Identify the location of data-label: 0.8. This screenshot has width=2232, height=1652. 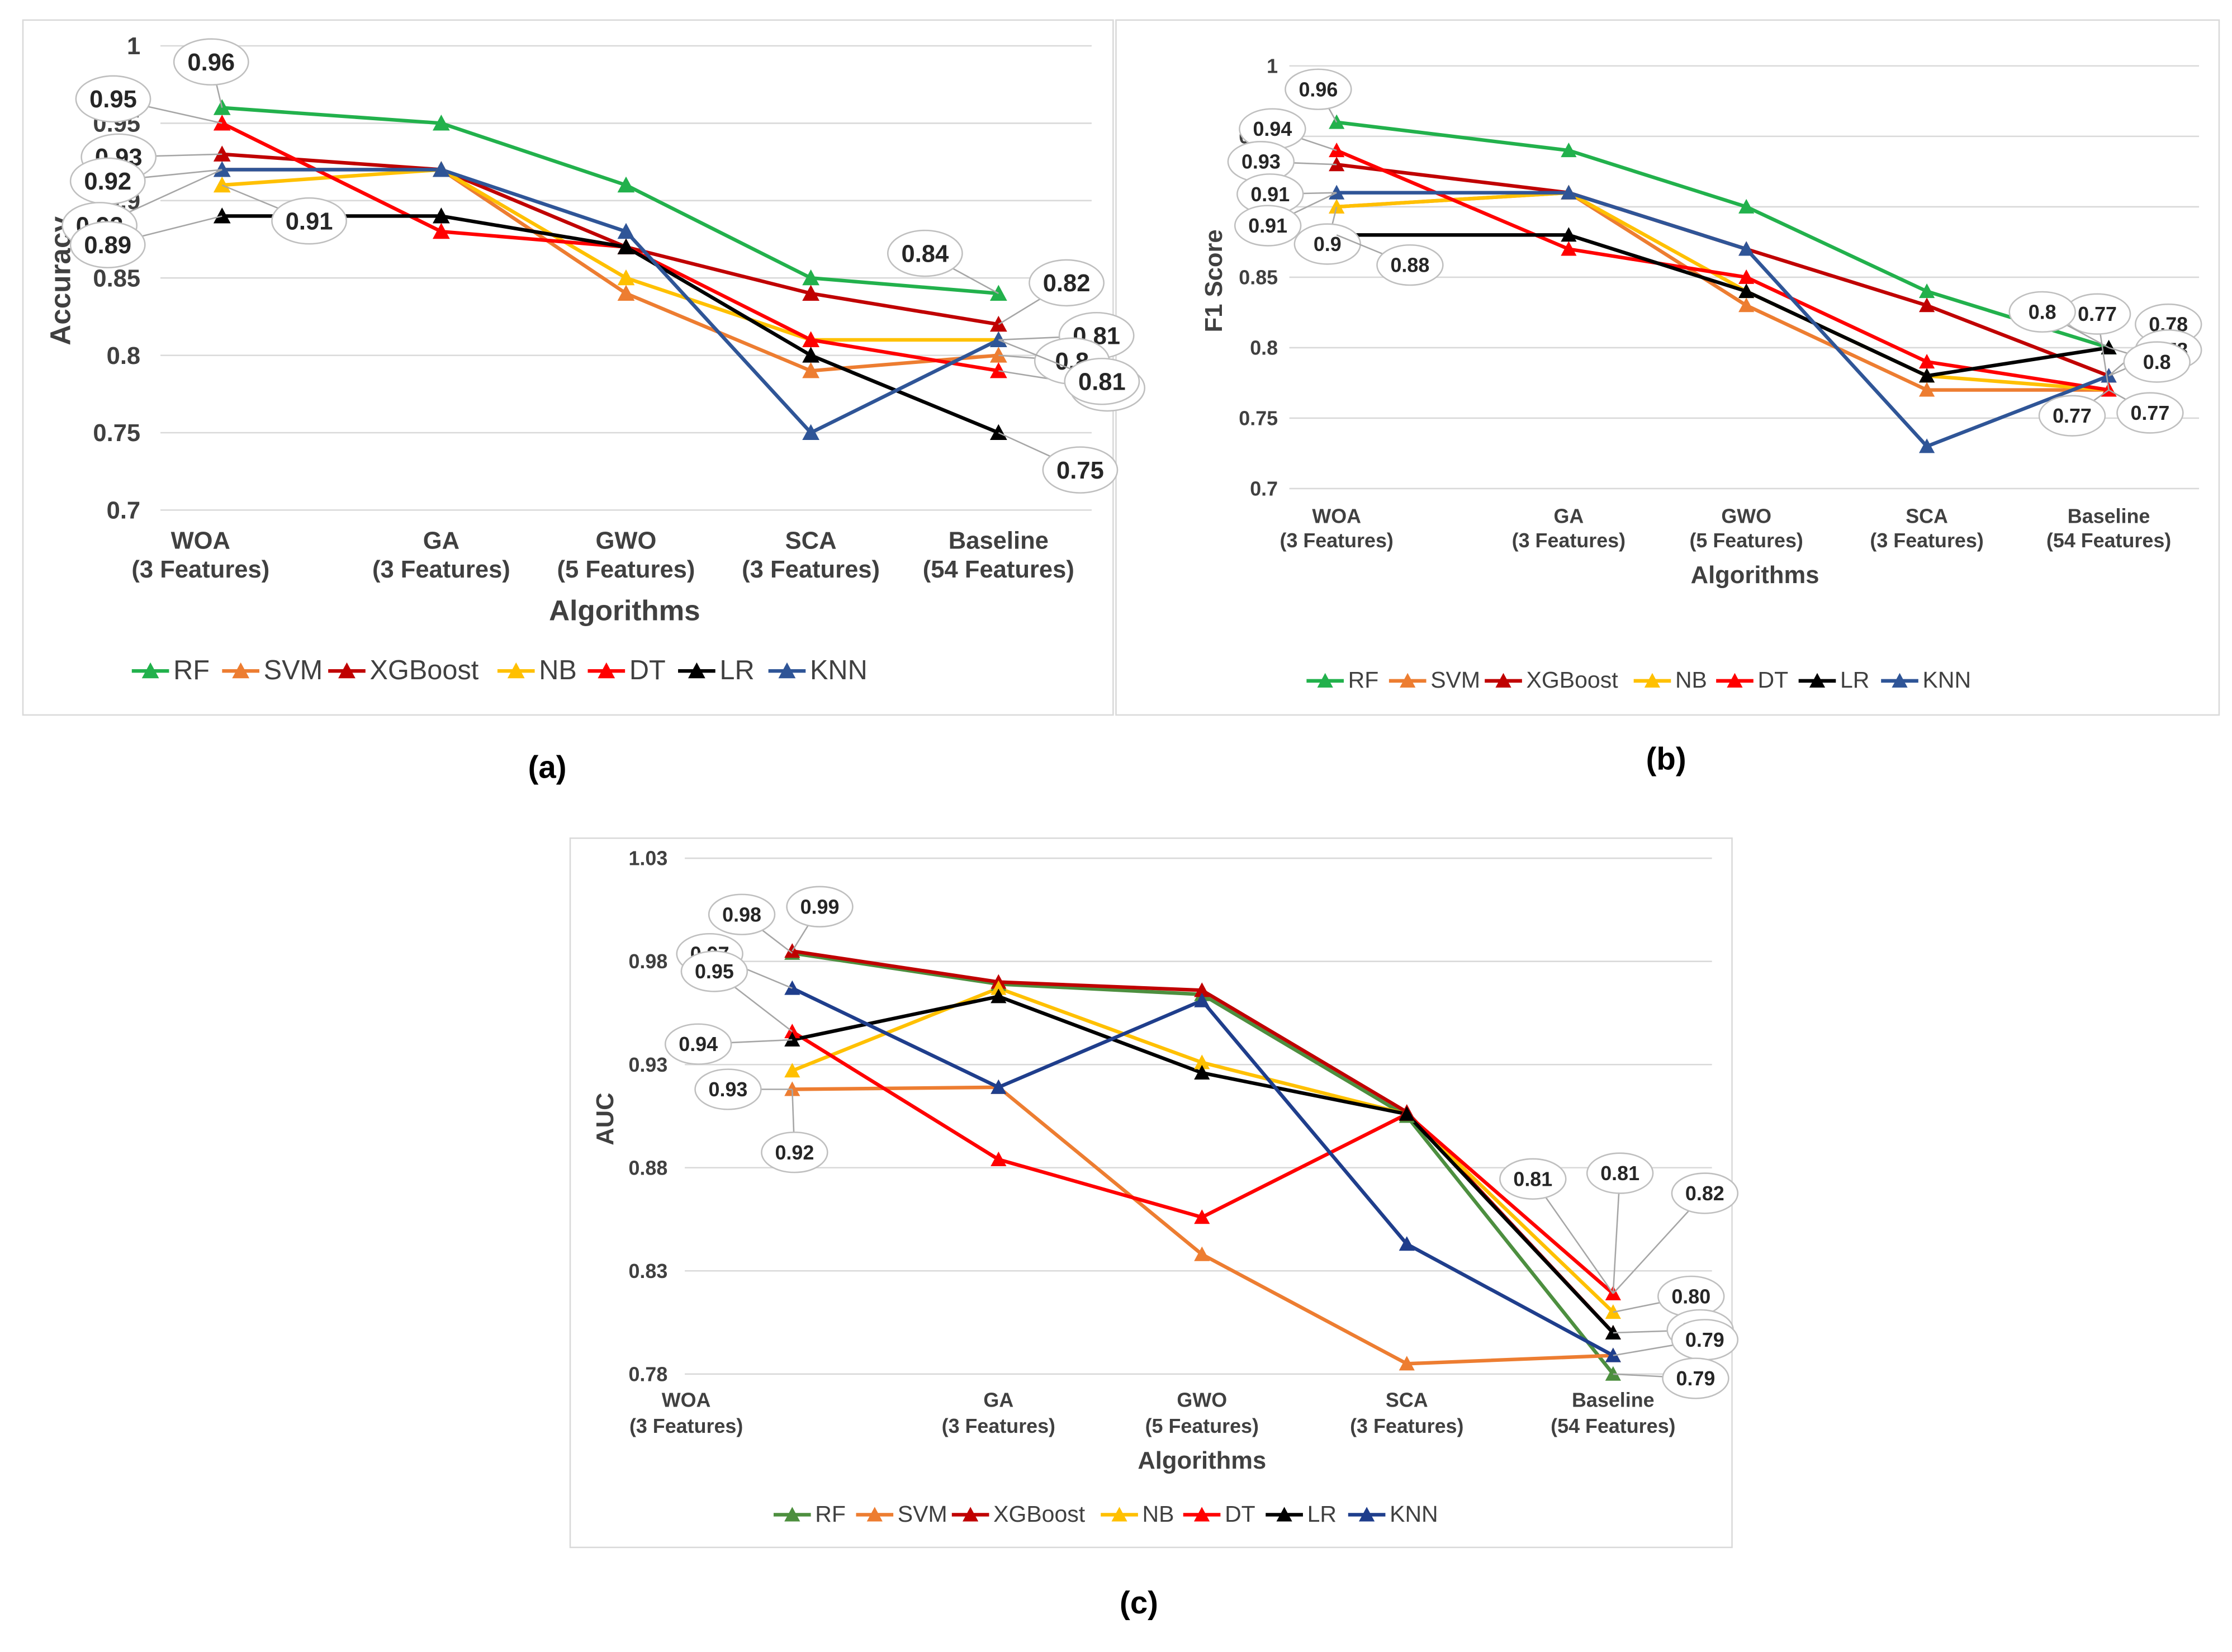
(2157, 362).